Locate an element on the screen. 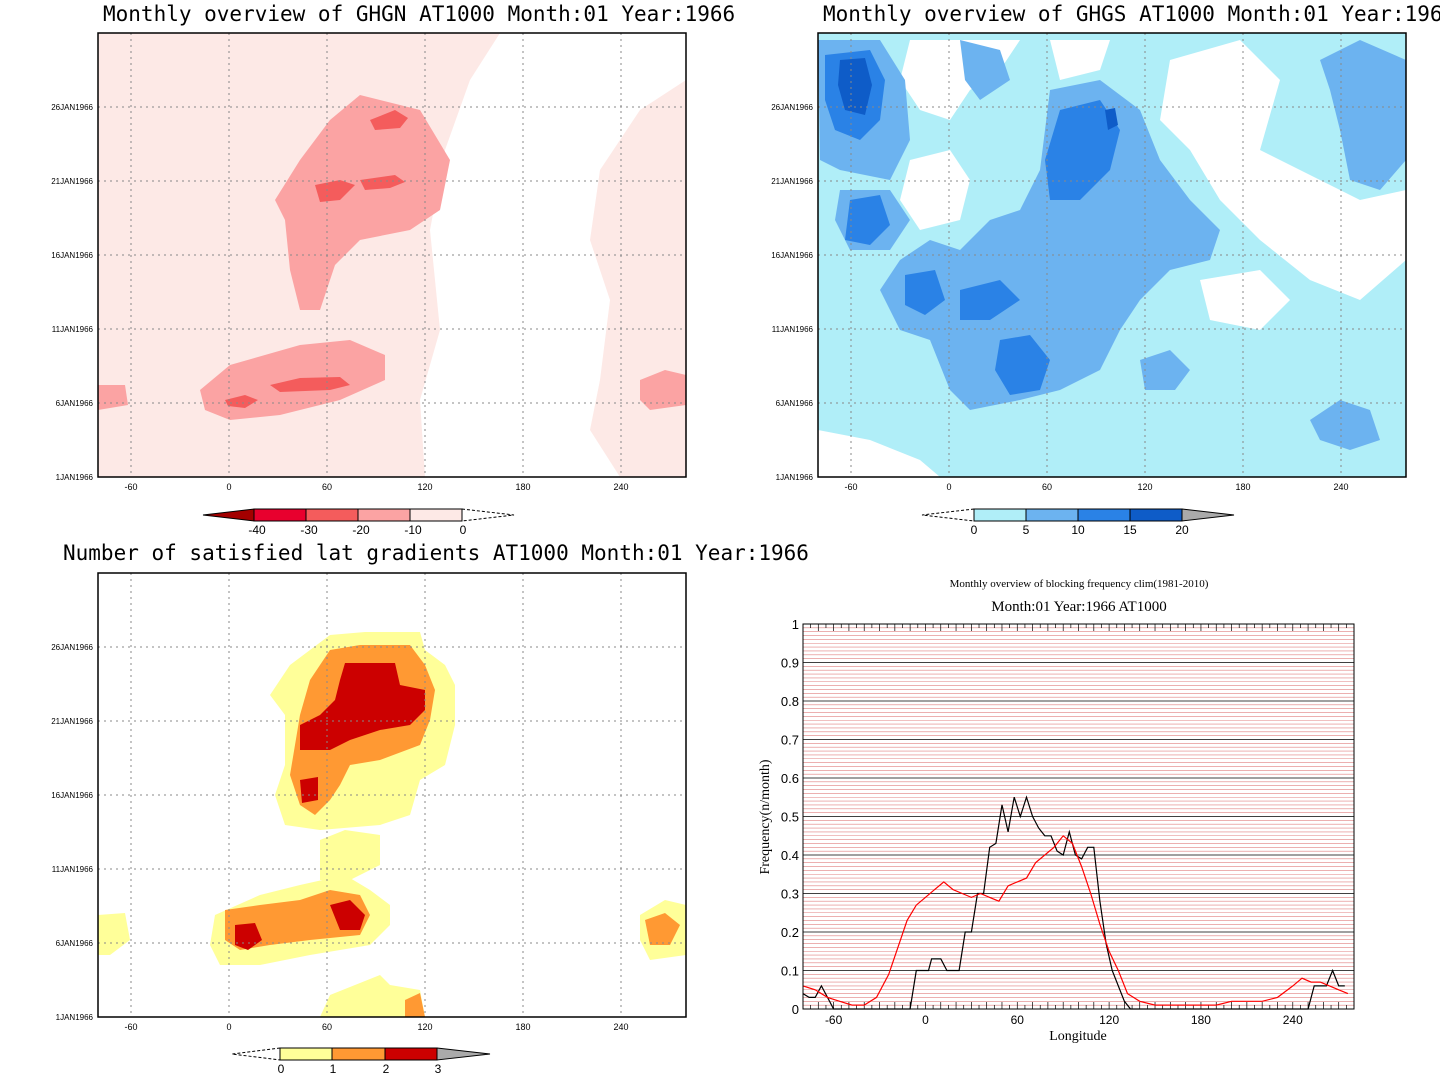 The height and width of the screenshot is (1091, 1440). ghgn-band-2d is located at coordinates (663, 390).